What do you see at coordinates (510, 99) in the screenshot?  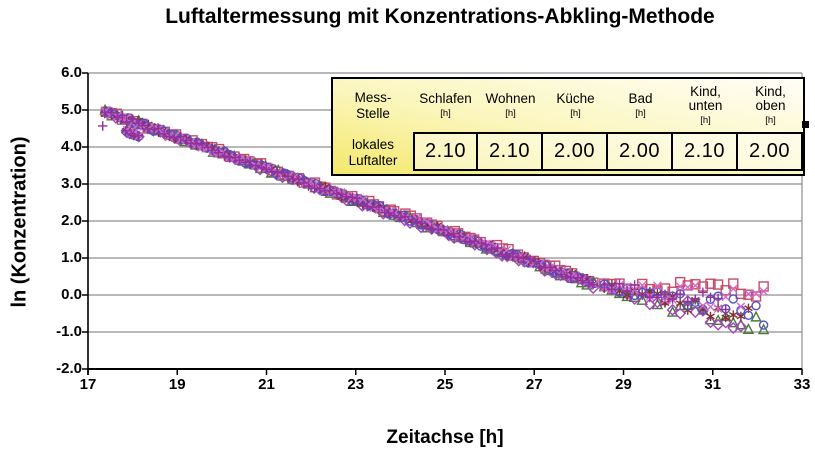 I see `table-col-name: Wohnen` at bounding box center [510, 99].